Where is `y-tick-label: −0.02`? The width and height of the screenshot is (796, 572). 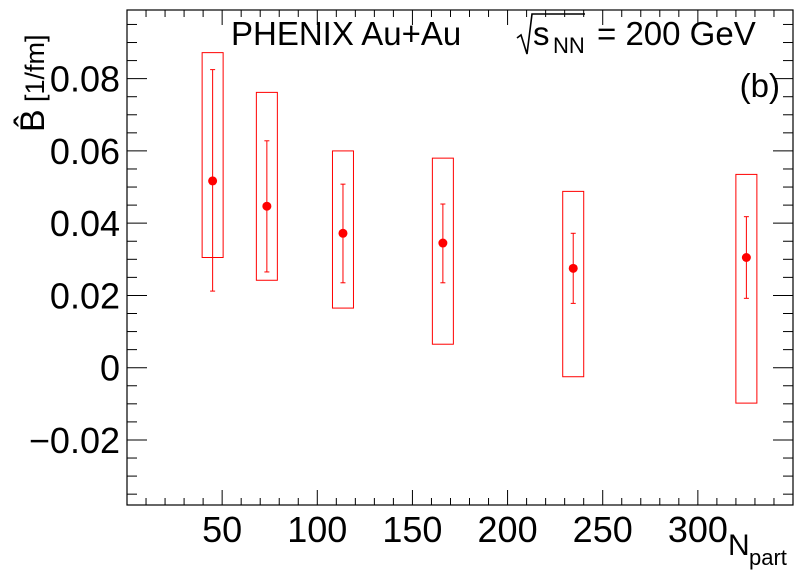
y-tick-label: −0.02 is located at coordinates (74, 440).